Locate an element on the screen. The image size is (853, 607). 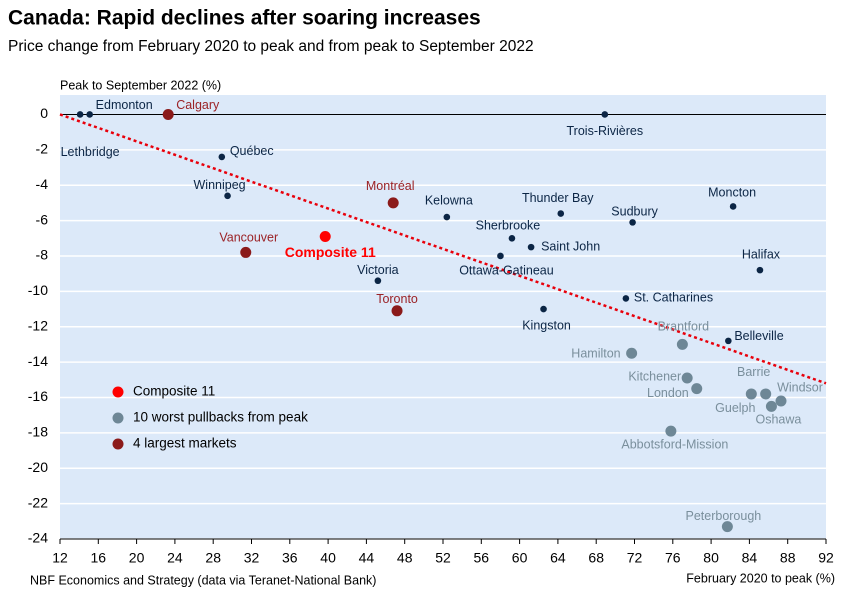
point-label: Sudbury is located at coordinates (634, 212).